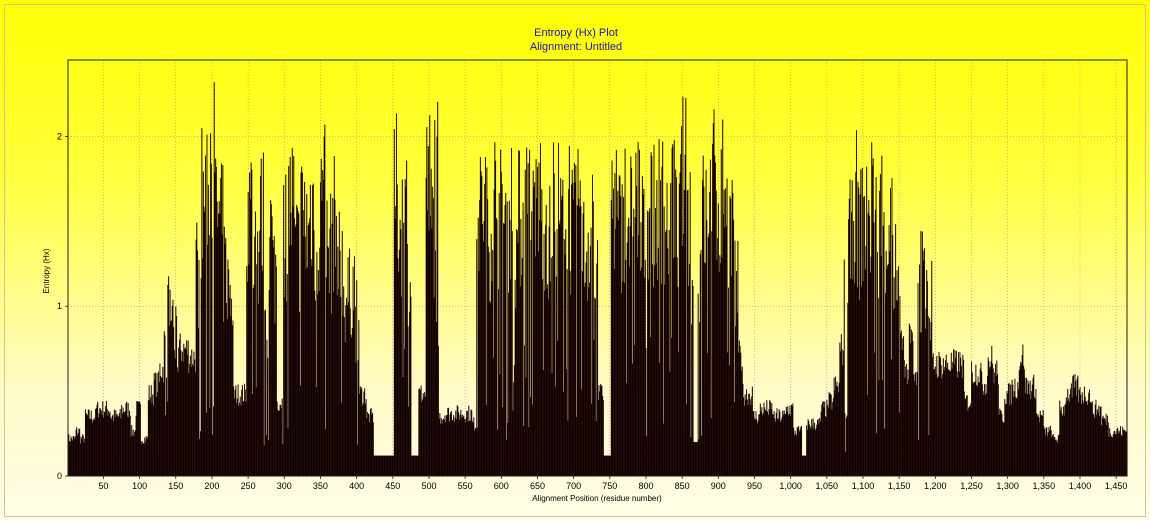  What do you see at coordinates (645, 486) in the screenshot?
I see `x-tick-label: 800` at bounding box center [645, 486].